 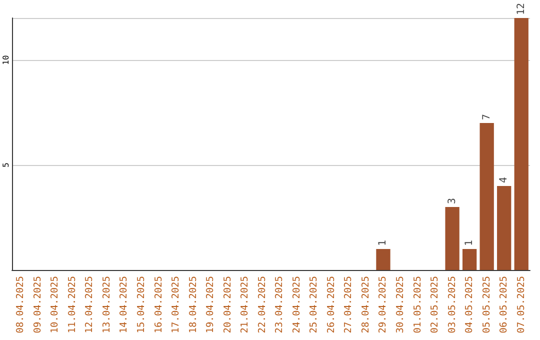 What do you see at coordinates (176, 305) in the screenshot?
I see `x-tick-label: 17.04.2025` at bounding box center [176, 305].